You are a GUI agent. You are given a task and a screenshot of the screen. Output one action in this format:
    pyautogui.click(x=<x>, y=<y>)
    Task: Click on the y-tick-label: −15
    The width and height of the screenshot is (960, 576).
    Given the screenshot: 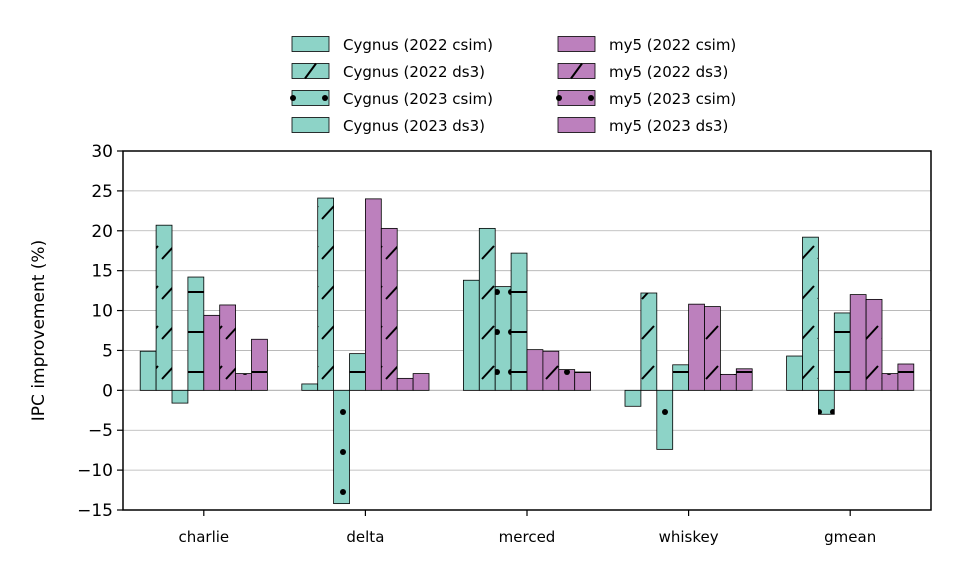 What is the action you would take?
    pyautogui.click(x=95, y=511)
    